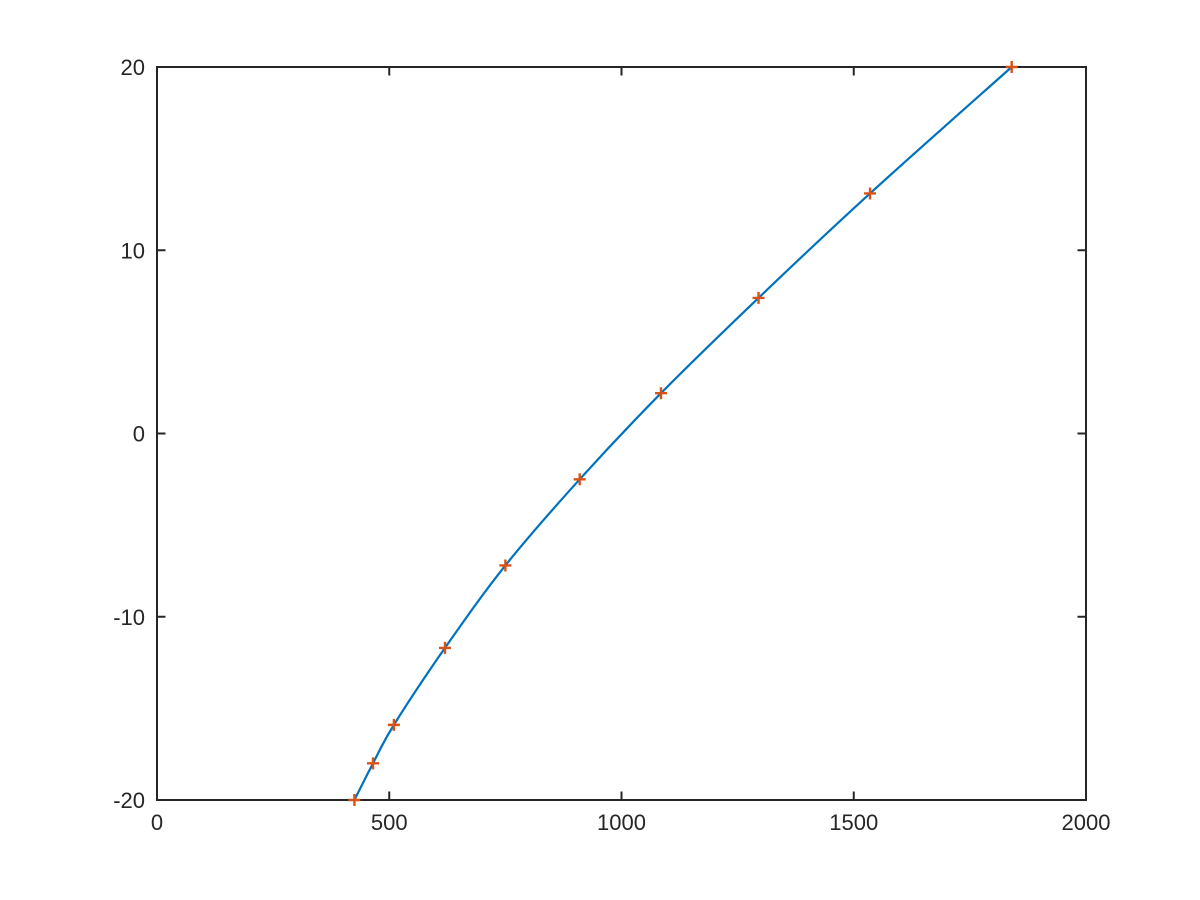  I want to click on y-tick-label: -20, so click(129, 800).